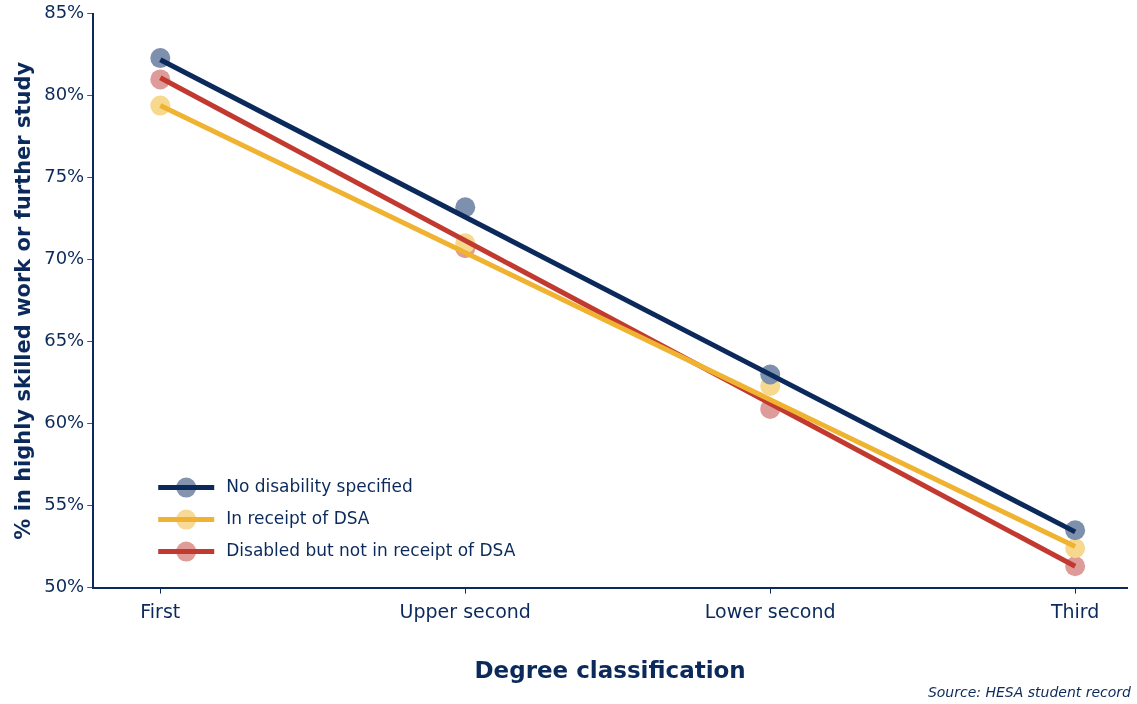  I want to click on y-axis-title: % in highly skilled work or further study, so click(23, 300).